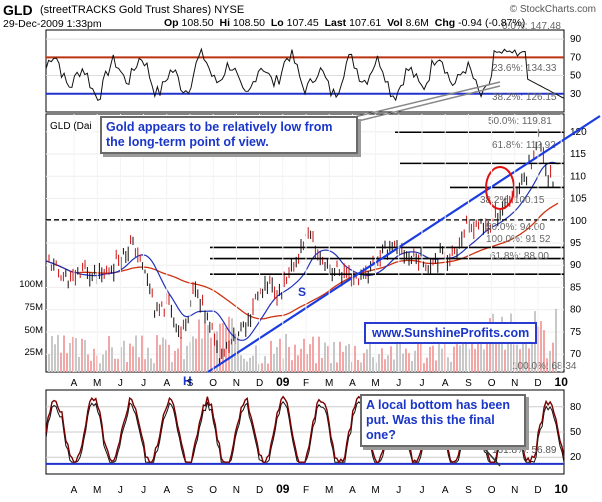 This screenshot has height=502, width=602. I want to click on lower-month-label: J, so click(120, 490).